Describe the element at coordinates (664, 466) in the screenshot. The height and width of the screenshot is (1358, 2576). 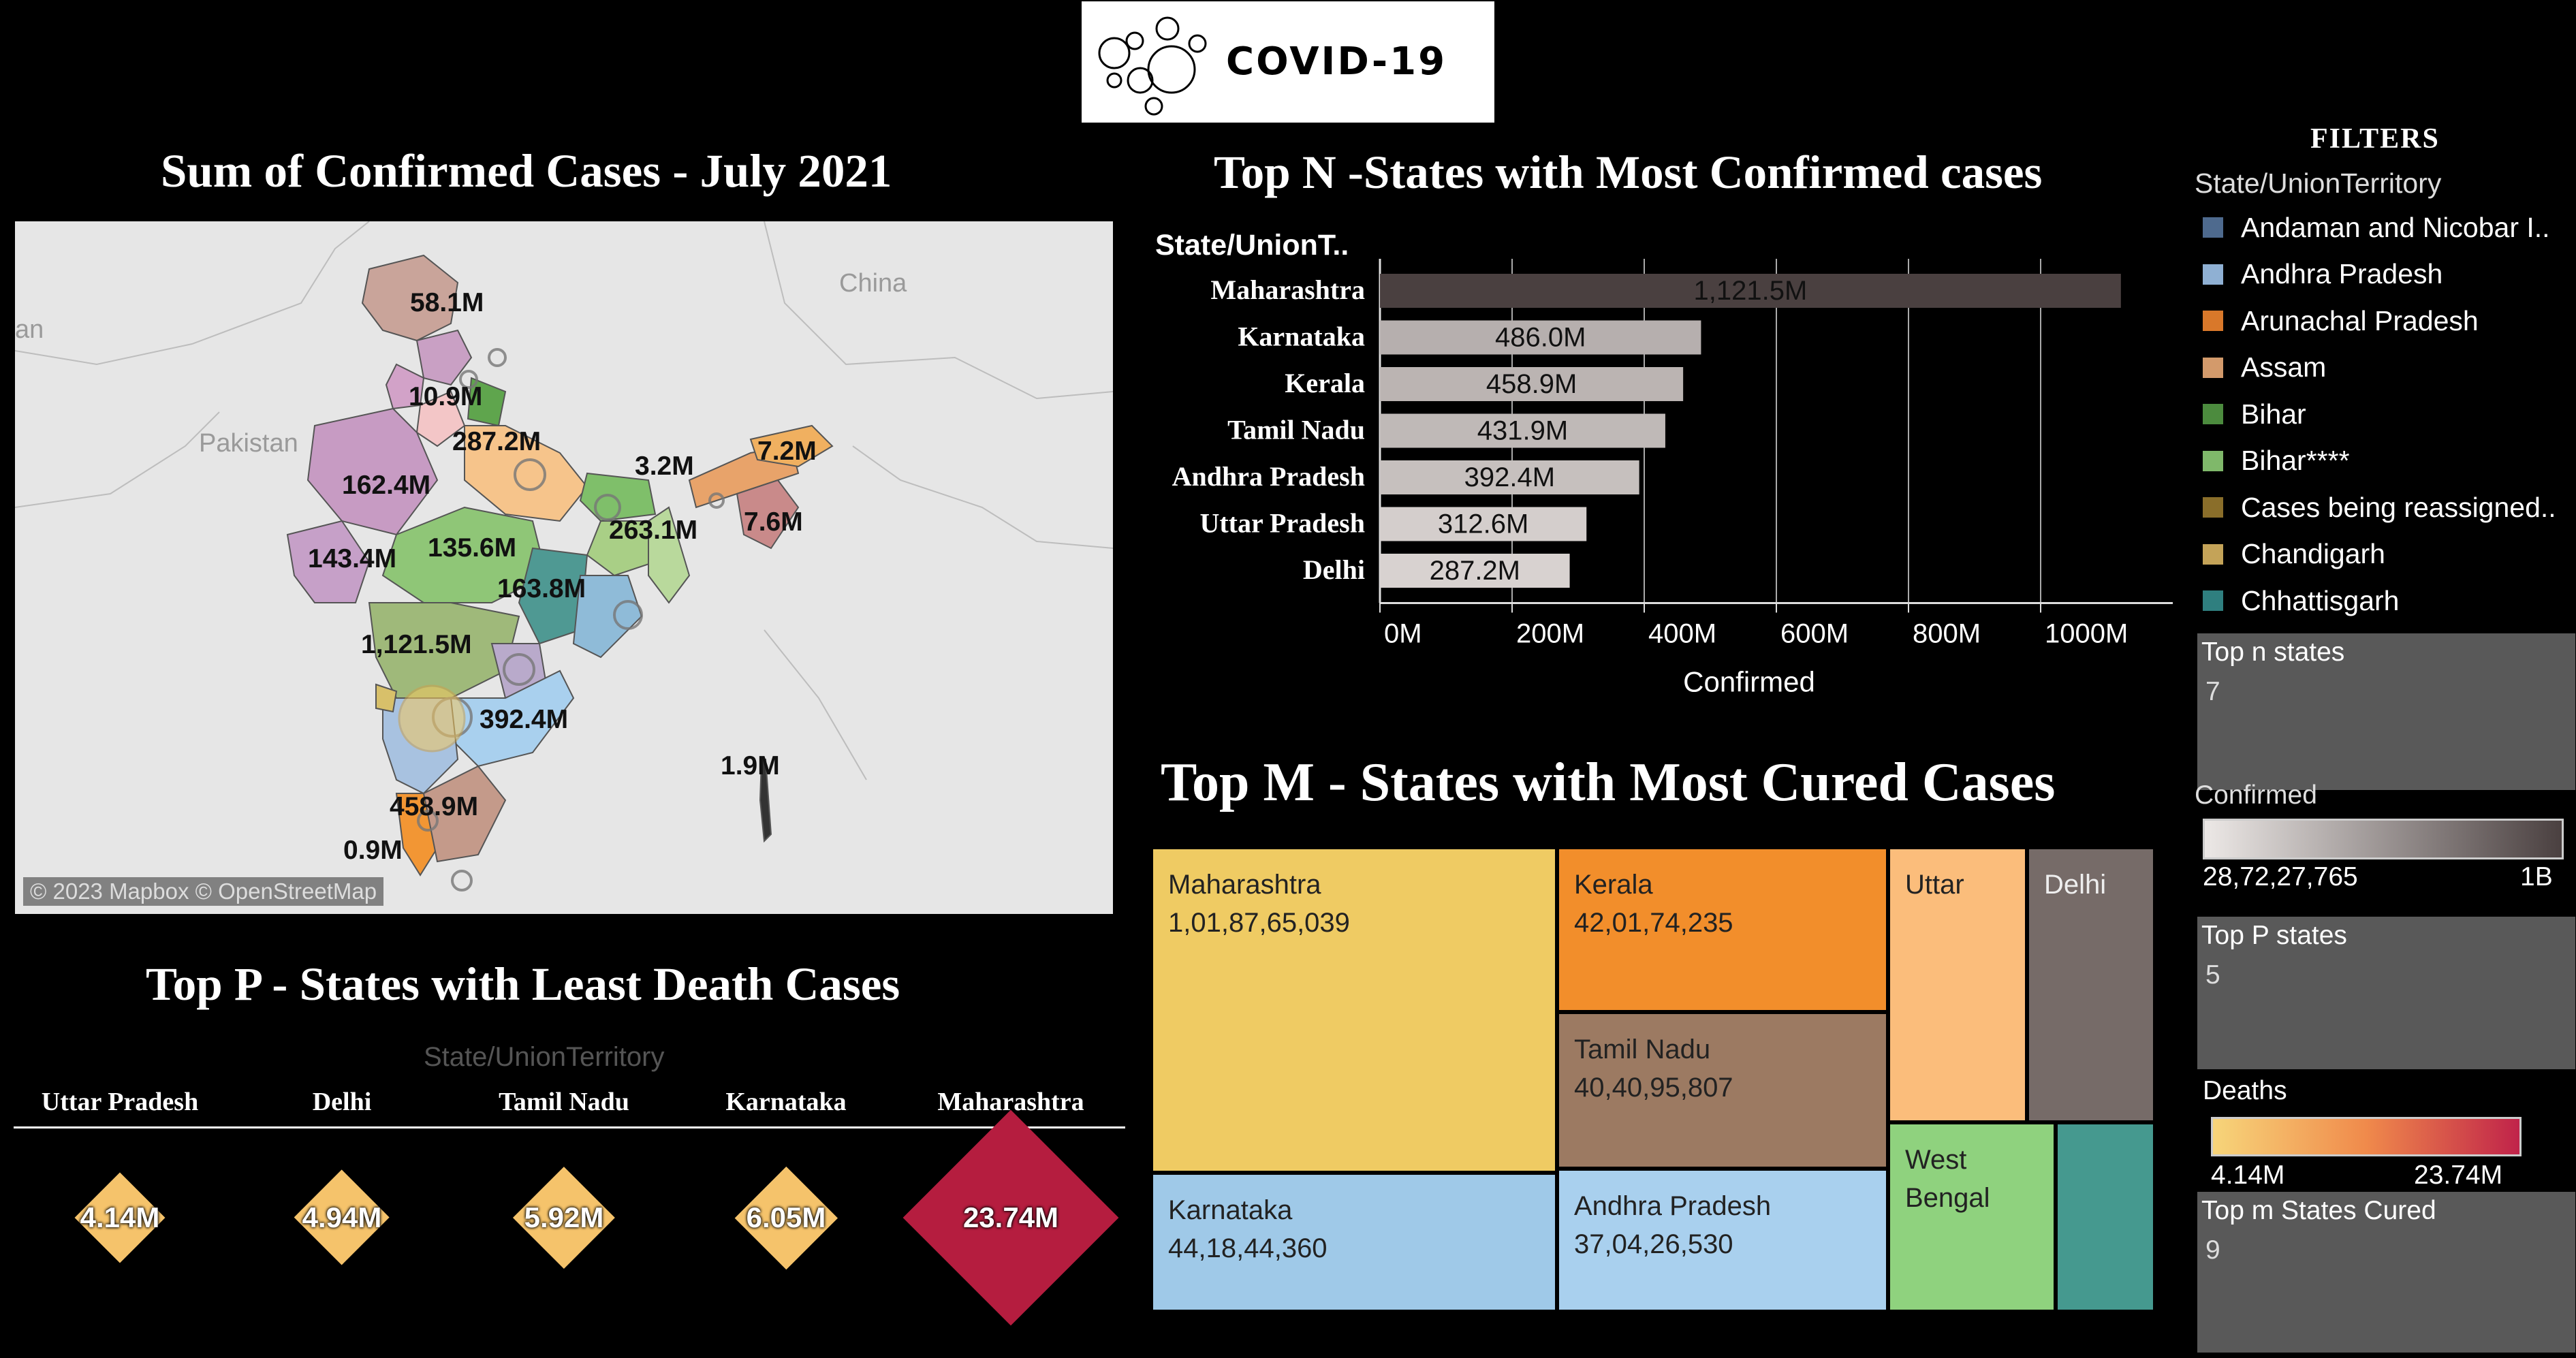
I see `map-label: 3.2M` at that location.